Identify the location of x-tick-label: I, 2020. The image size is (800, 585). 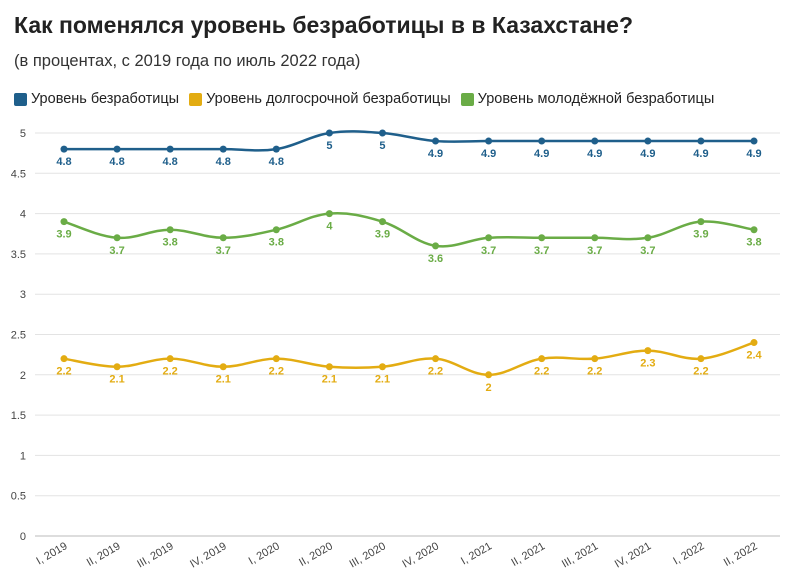
(264, 553).